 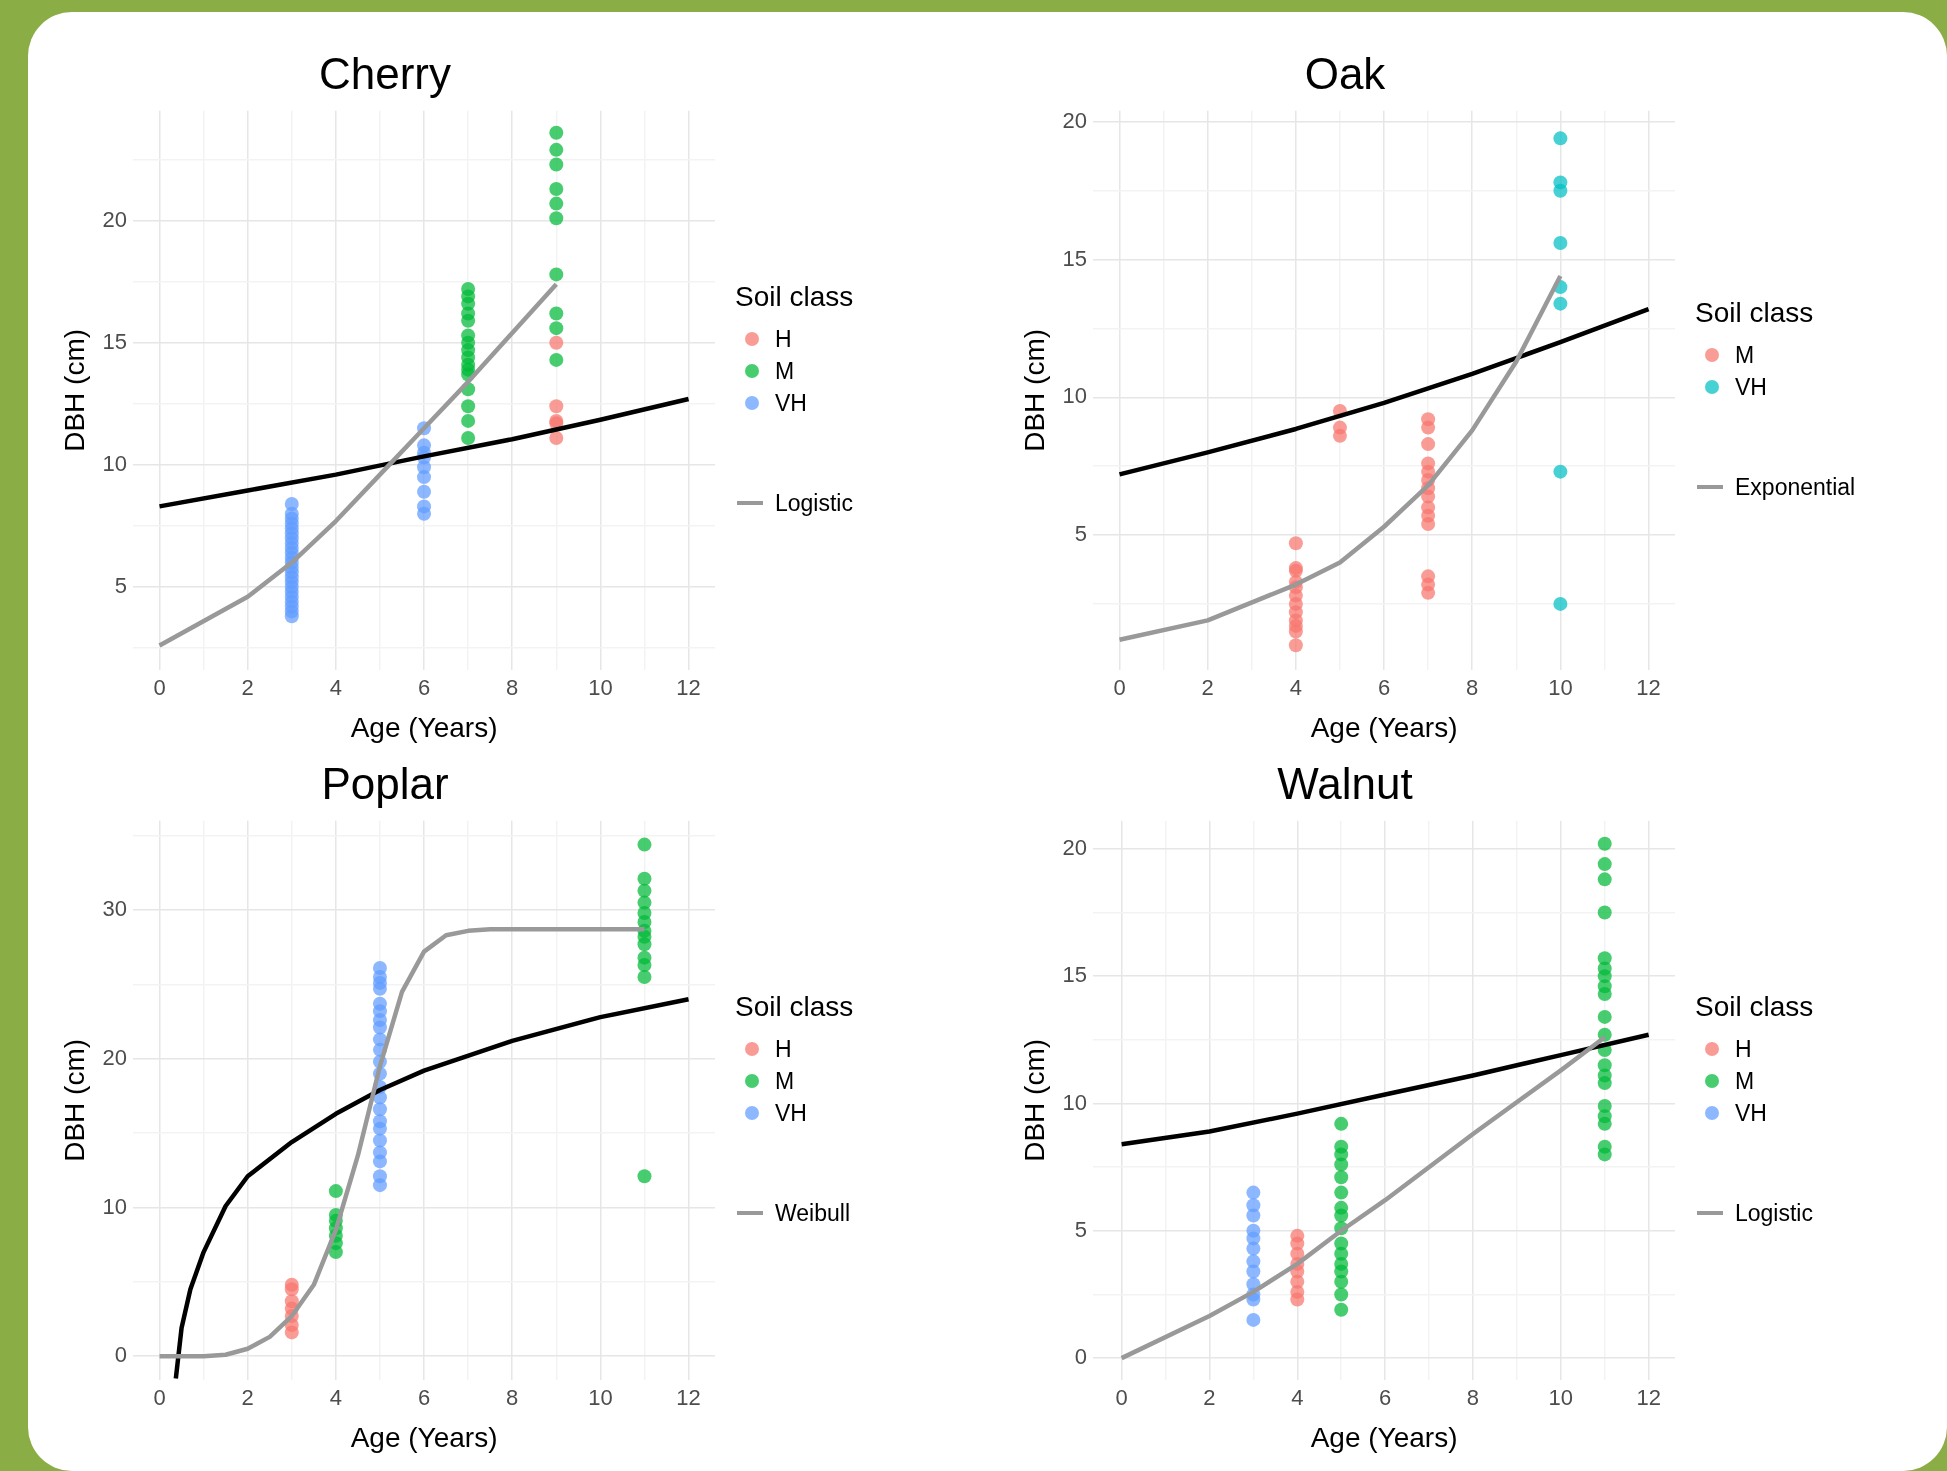 What do you see at coordinates (1795, 487) in the screenshot?
I see `legend-label: Exponential` at bounding box center [1795, 487].